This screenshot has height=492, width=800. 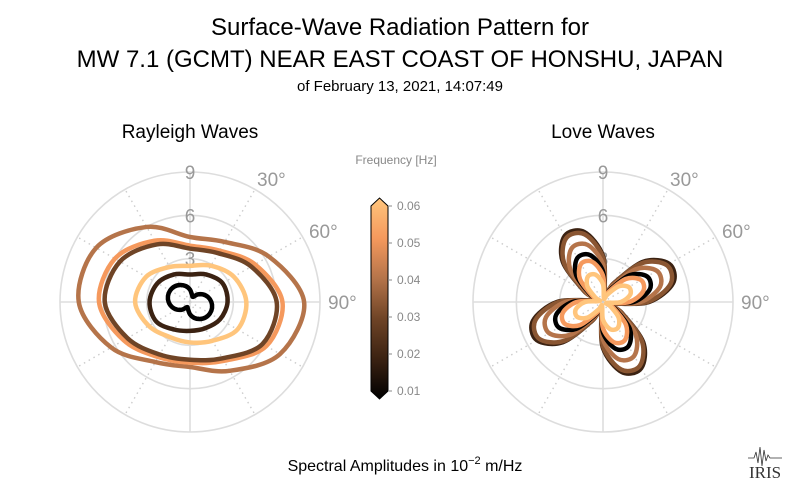 What do you see at coordinates (378, 466) in the screenshot?
I see `x-axis-label-prefix: Spectral Amplitudes in 10` at bounding box center [378, 466].